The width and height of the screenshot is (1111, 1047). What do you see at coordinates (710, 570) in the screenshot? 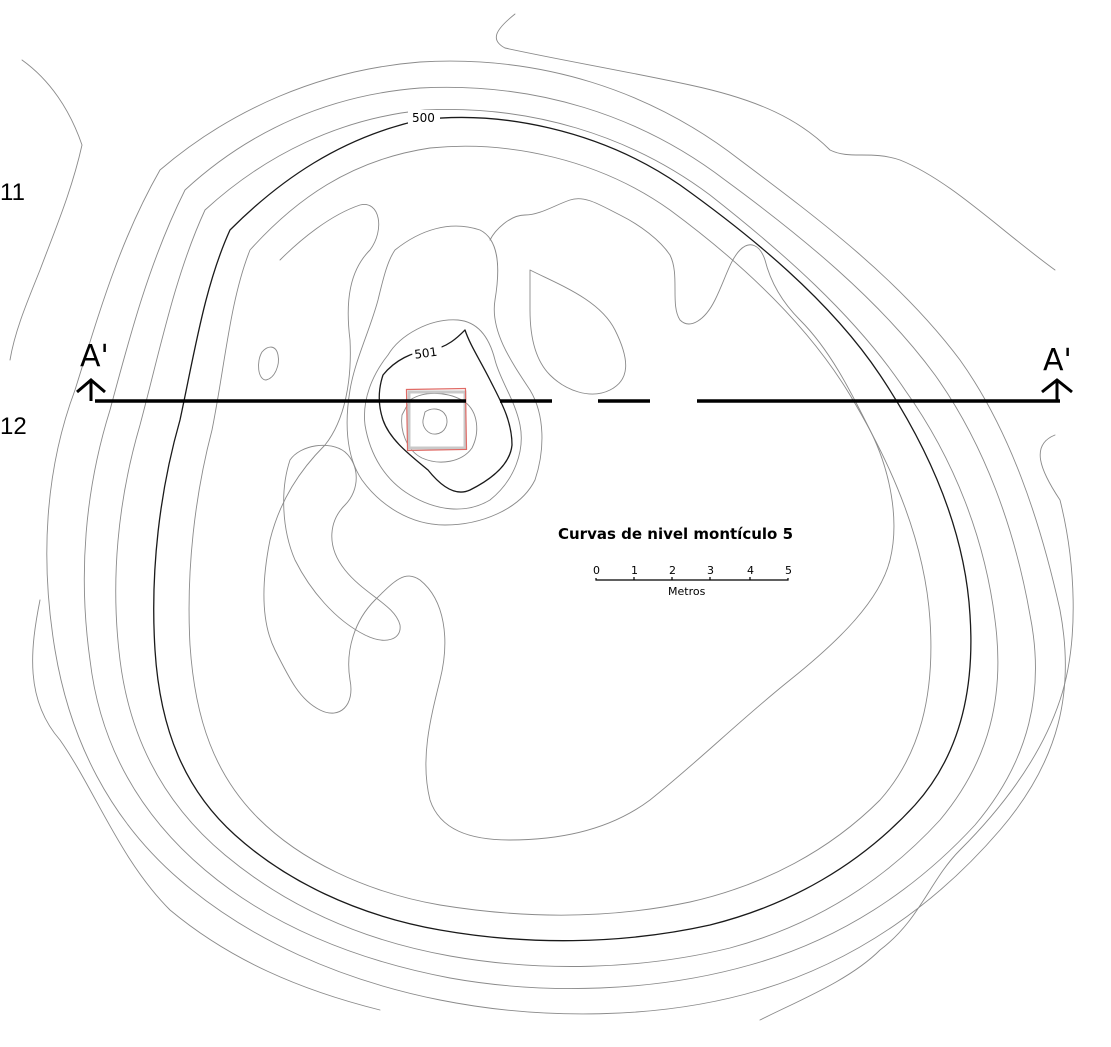
I see `scale-tick-label: 3` at bounding box center [710, 570].